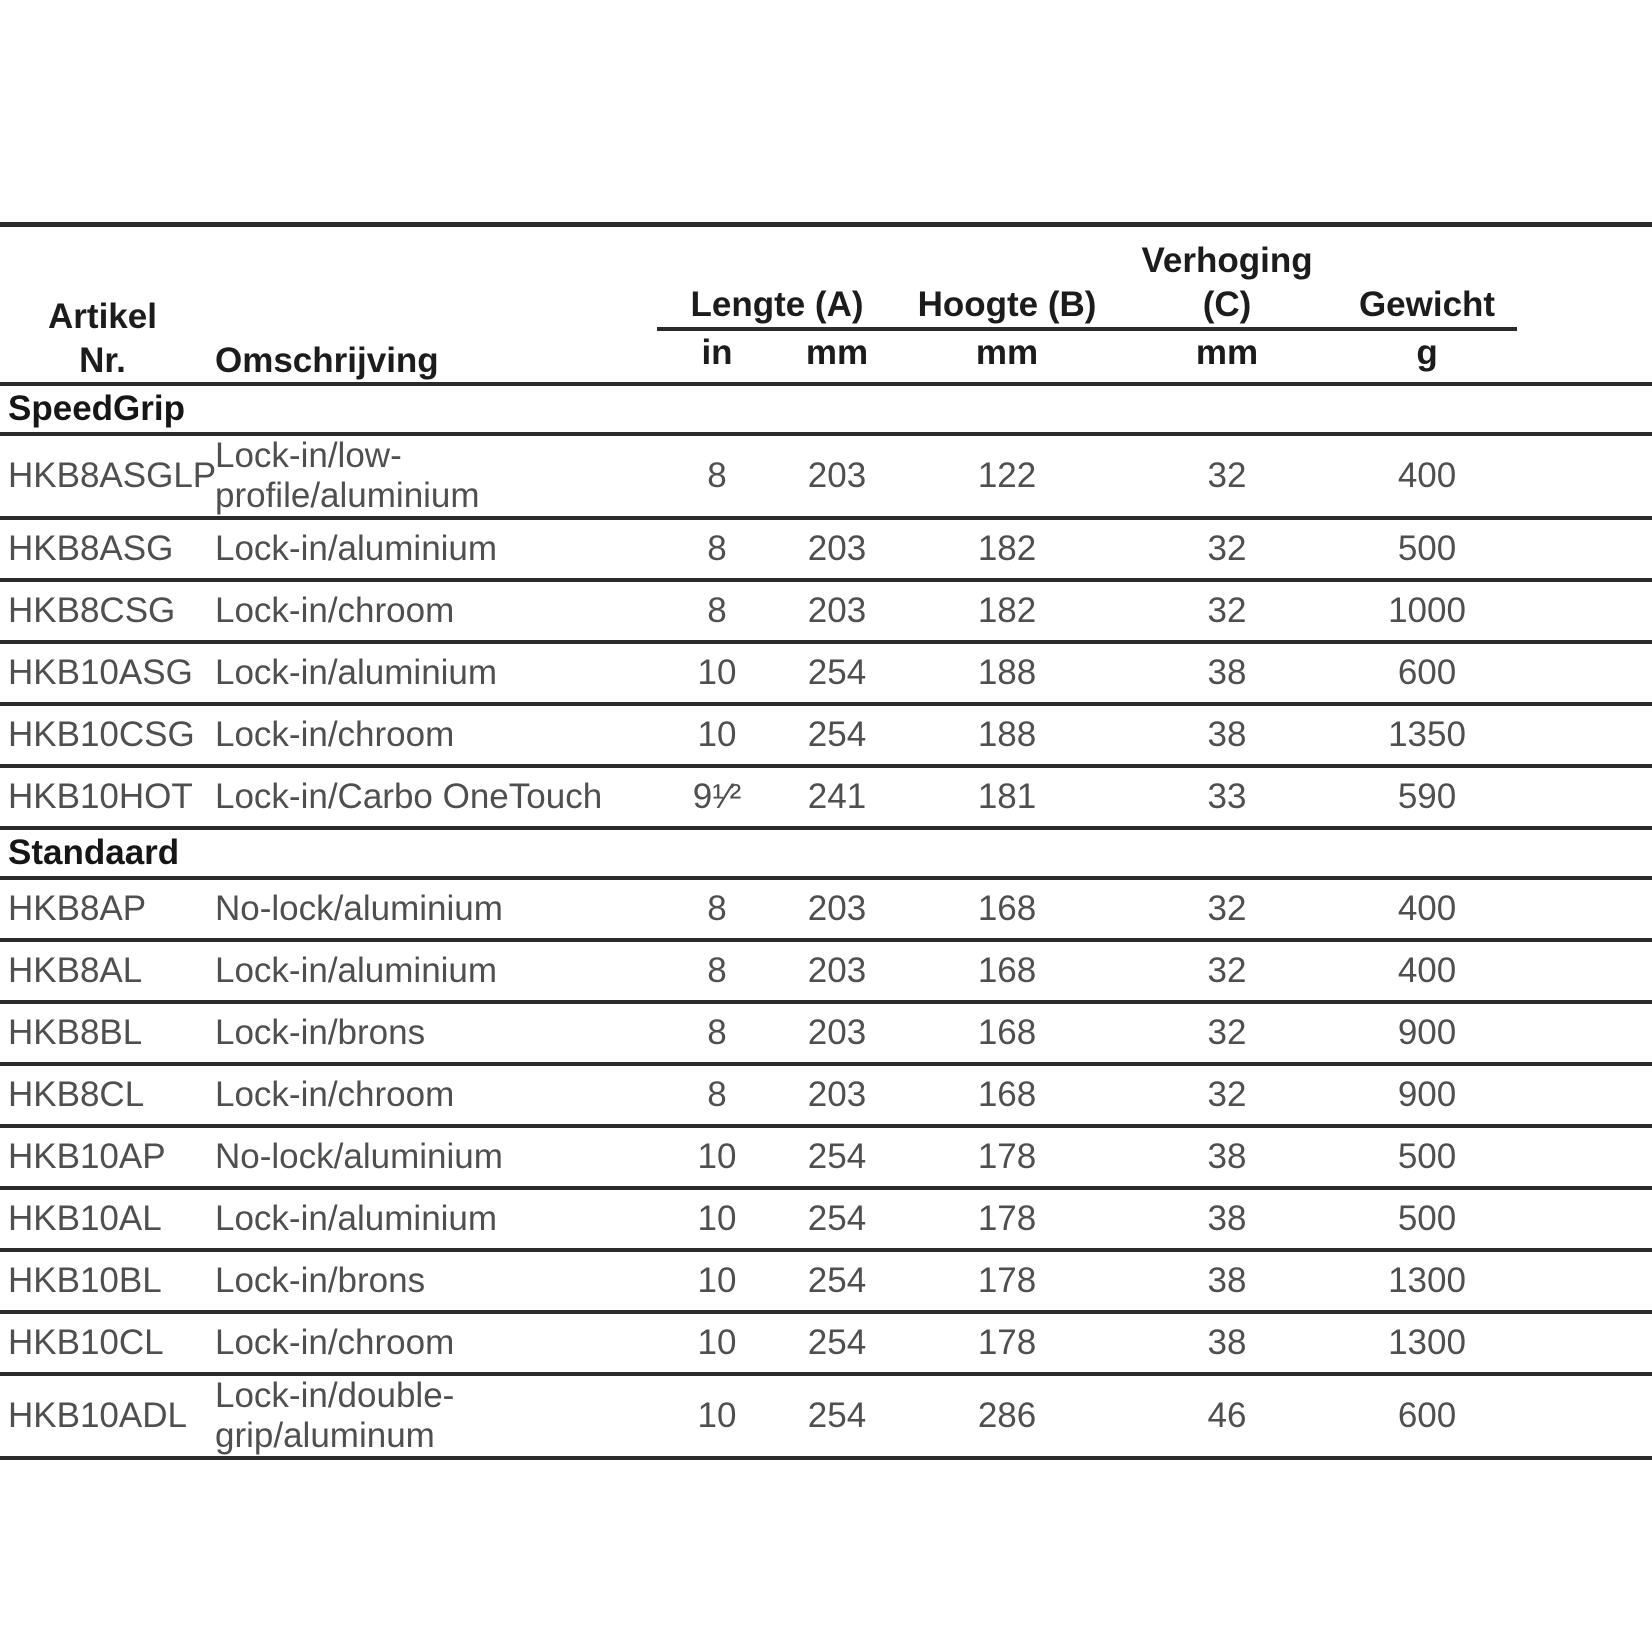 This screenshot has width=1652, height=1652. I want to click on unit-verhoging-mm: mm, so click(1227, 357).